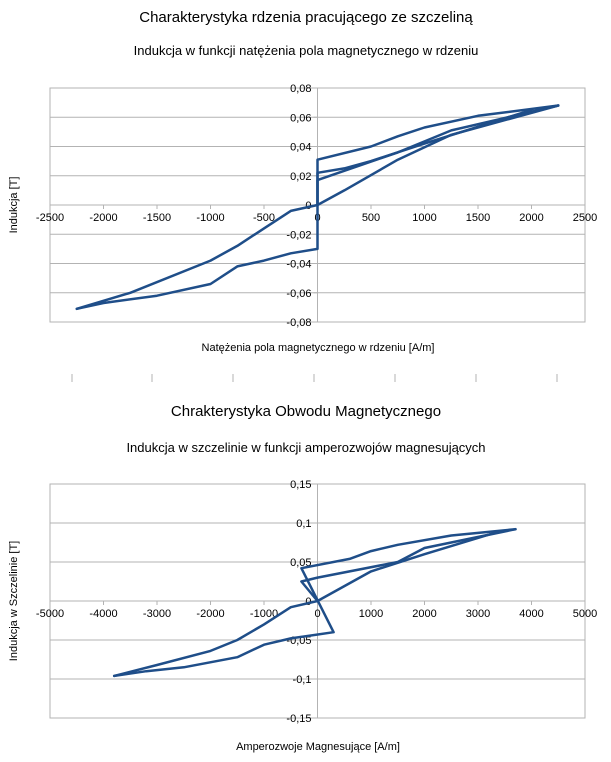 This screenshot has height=762, width=611. I want to click on x-tick-label: -4000, so click(103, 614).